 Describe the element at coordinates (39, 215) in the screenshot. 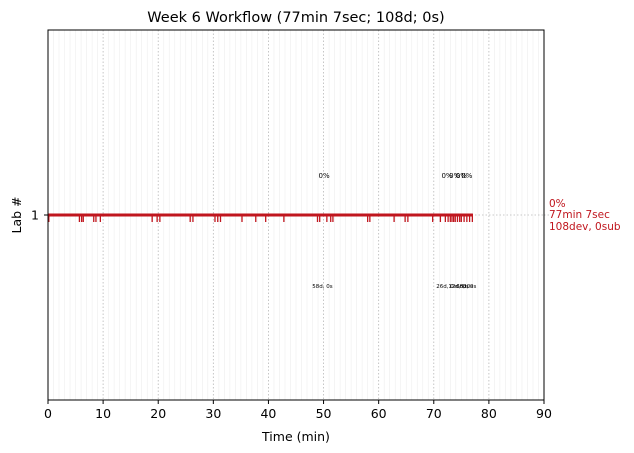

I see `y-axis-ticks: 1` at that location.